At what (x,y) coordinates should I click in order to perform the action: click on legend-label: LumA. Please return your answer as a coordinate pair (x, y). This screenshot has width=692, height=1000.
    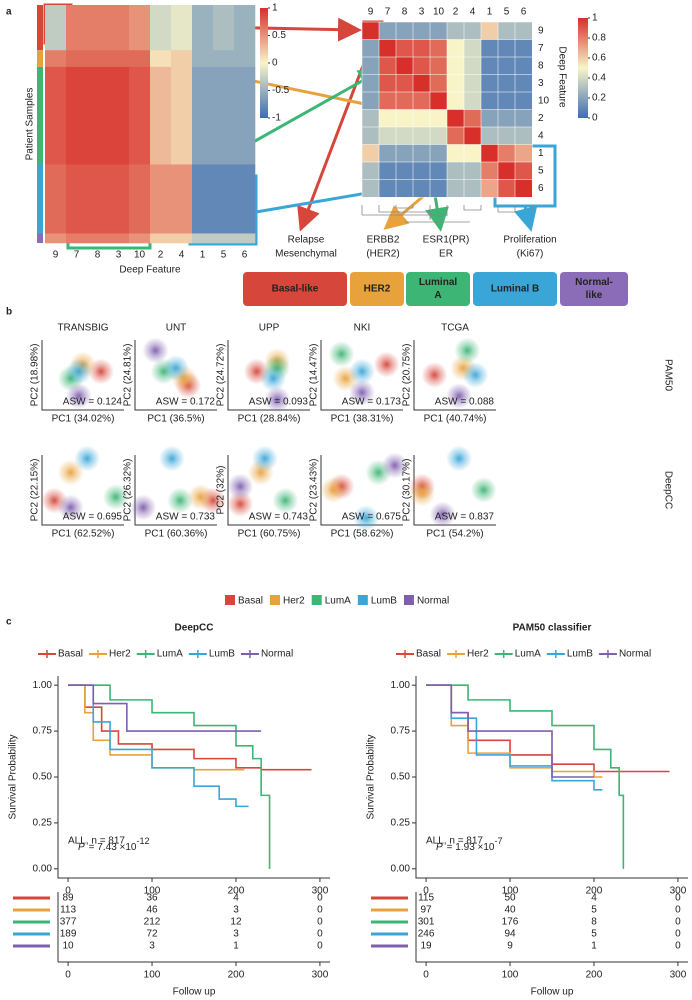
    Looking at the image, I should click on (528, 654).